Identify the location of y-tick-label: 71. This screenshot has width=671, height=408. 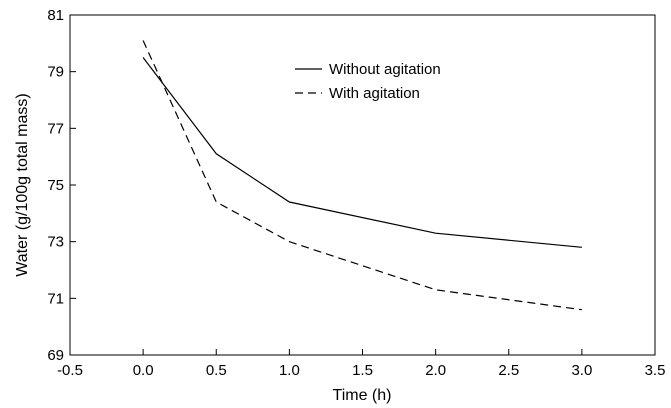
(55, 298).